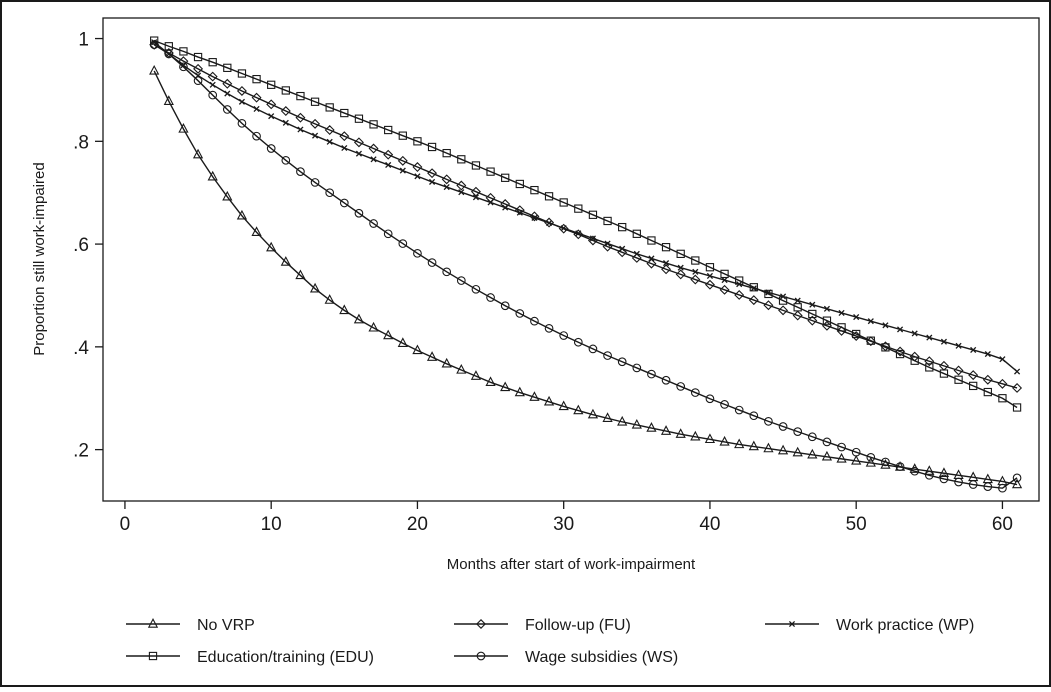  Describe the element at coordinates (190, 625) in the screenshot. I see `legend-item: No VRP` at that location.